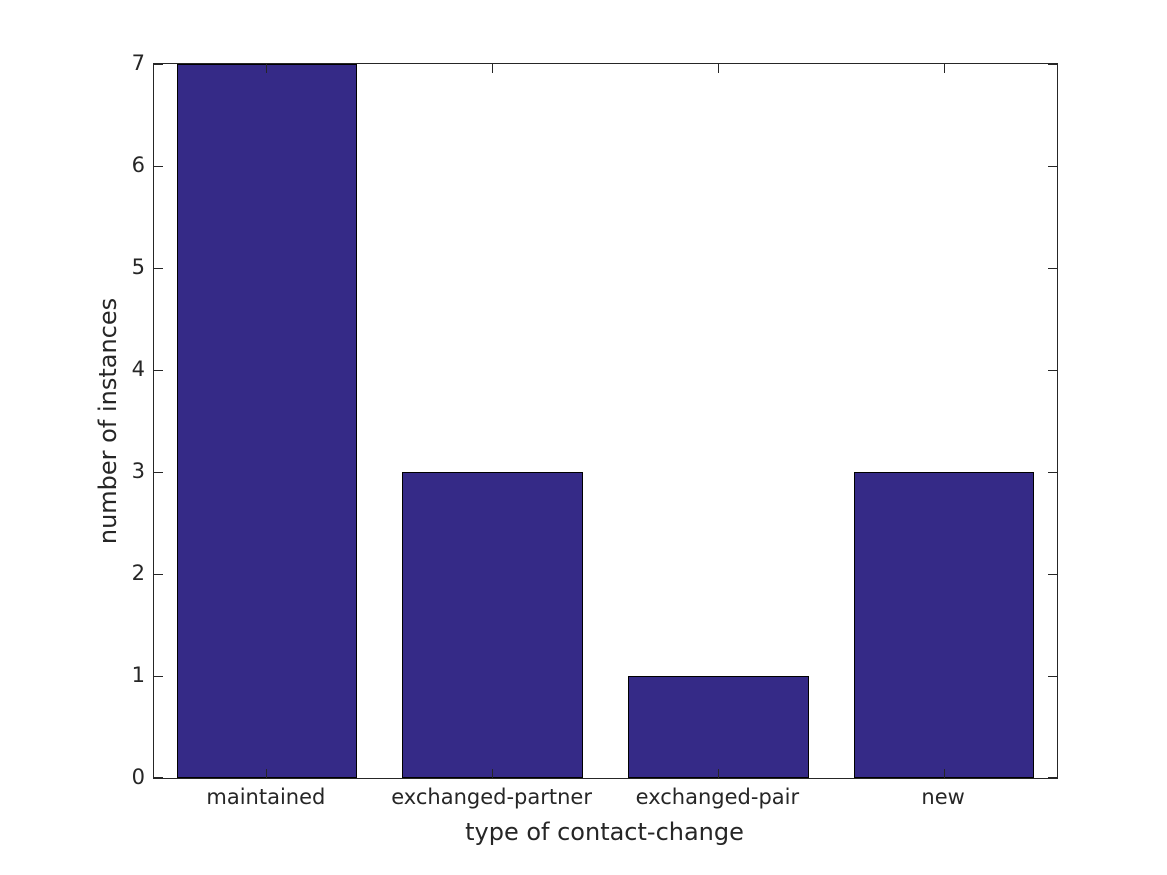 The width and height of the screenshot is (1167, 875). What do you see at coordinates (138, 369) in the screenshot?
I see `y-tick-label: 4` at bounding box center [138, 369].